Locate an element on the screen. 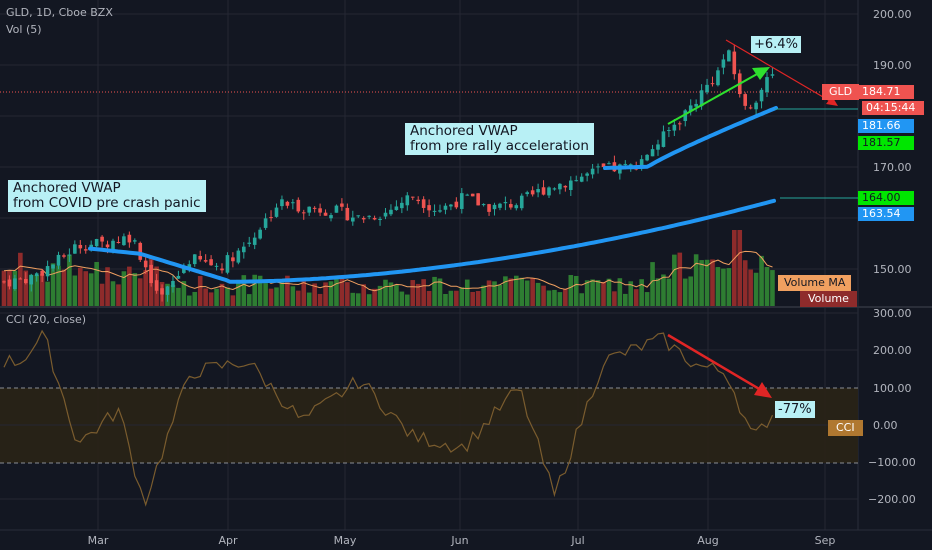  vwap-rally-line is located at coordinates (690, 137).